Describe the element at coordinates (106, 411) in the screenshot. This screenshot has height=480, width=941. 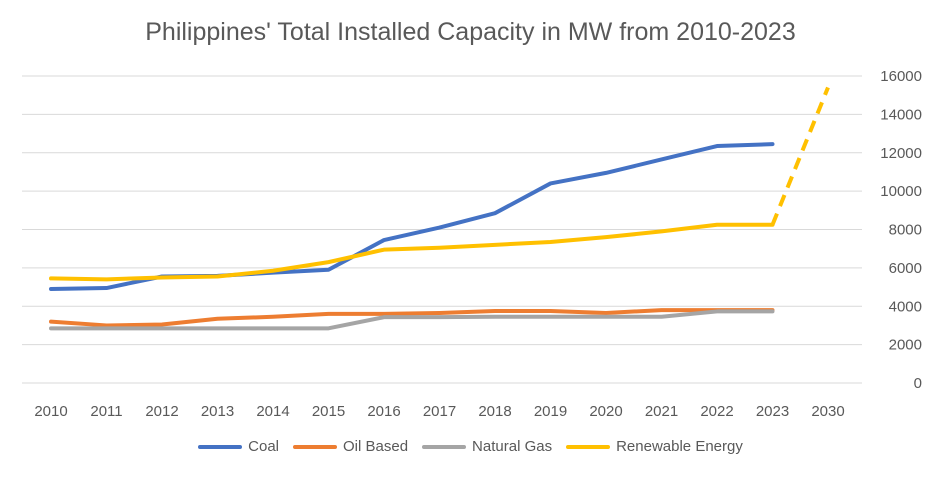
I see `x-tick-label: 2011` at that location.